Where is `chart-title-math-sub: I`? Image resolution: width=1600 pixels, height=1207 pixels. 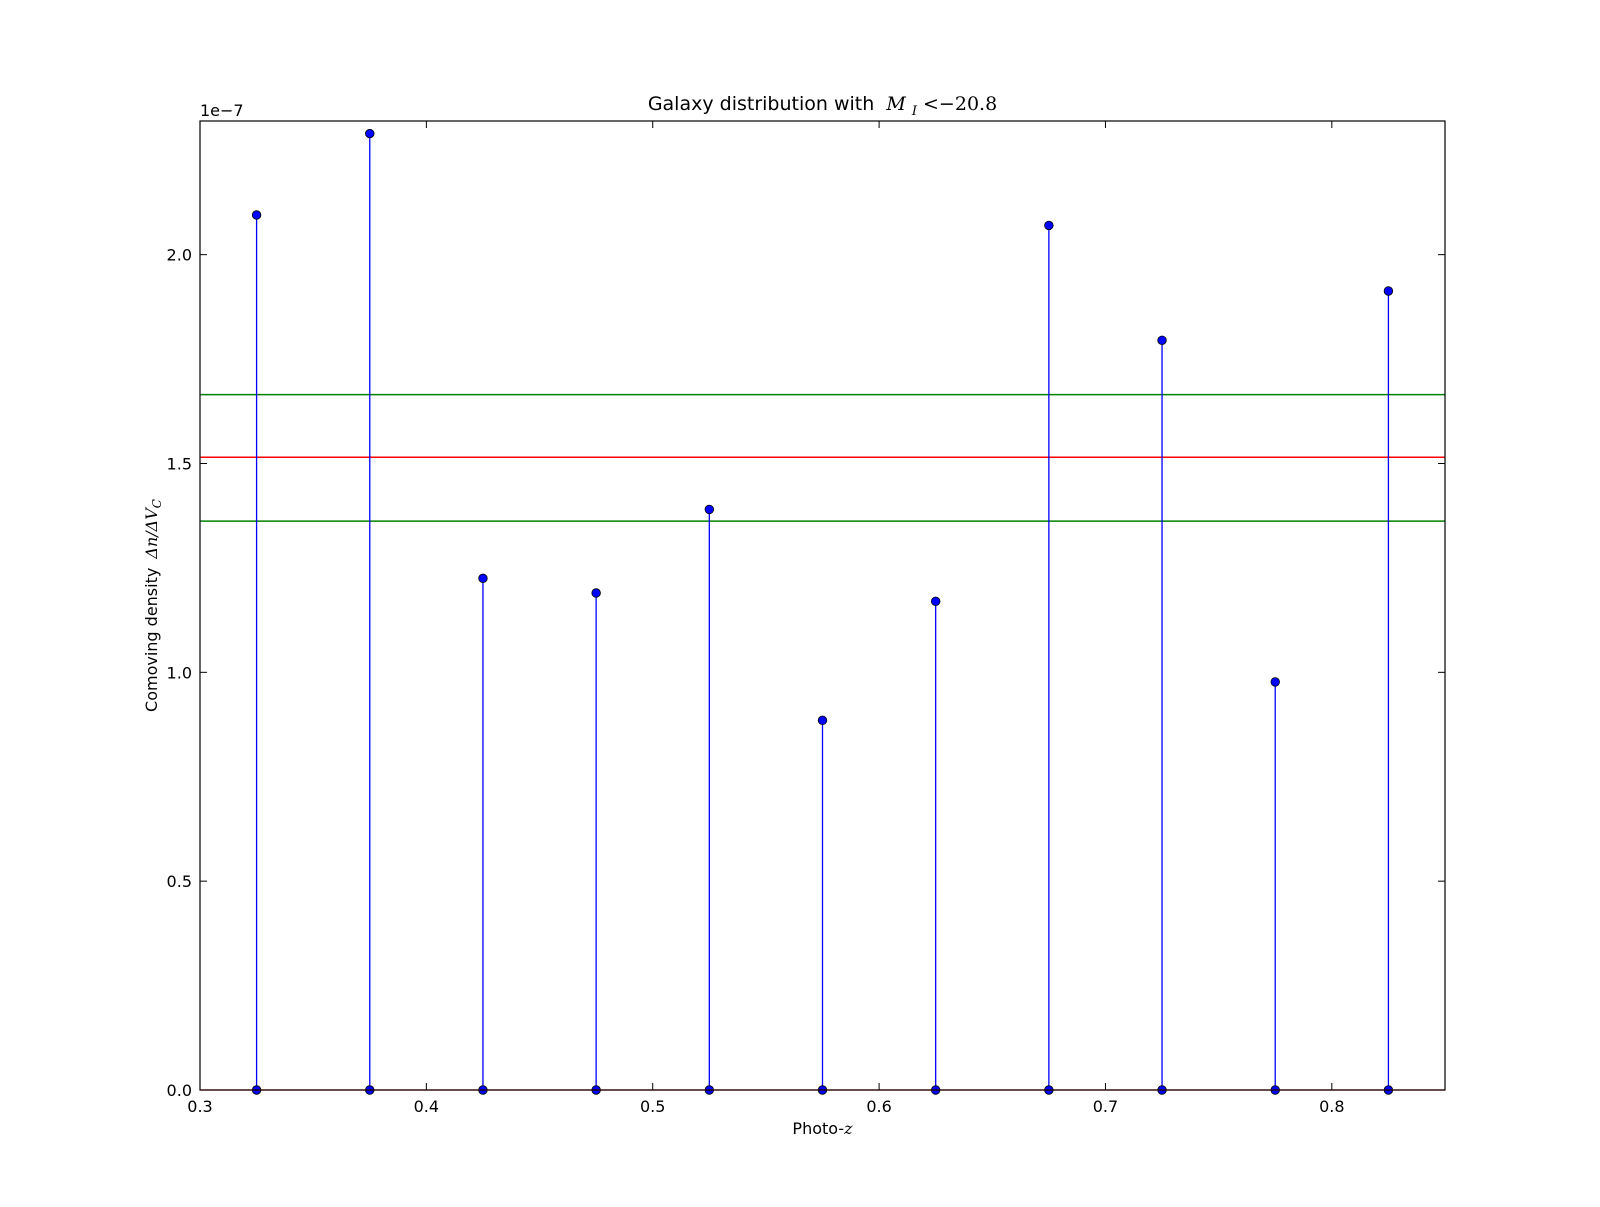 chart-title-math-sub: I is located at coordinates (914, 111).